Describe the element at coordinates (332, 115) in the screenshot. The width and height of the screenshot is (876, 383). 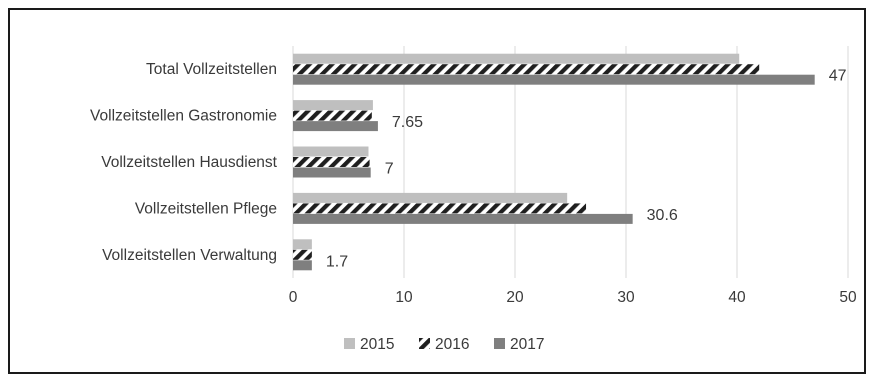
I see `bar-2016-vollzeitstellen-gastronomie` at that location.